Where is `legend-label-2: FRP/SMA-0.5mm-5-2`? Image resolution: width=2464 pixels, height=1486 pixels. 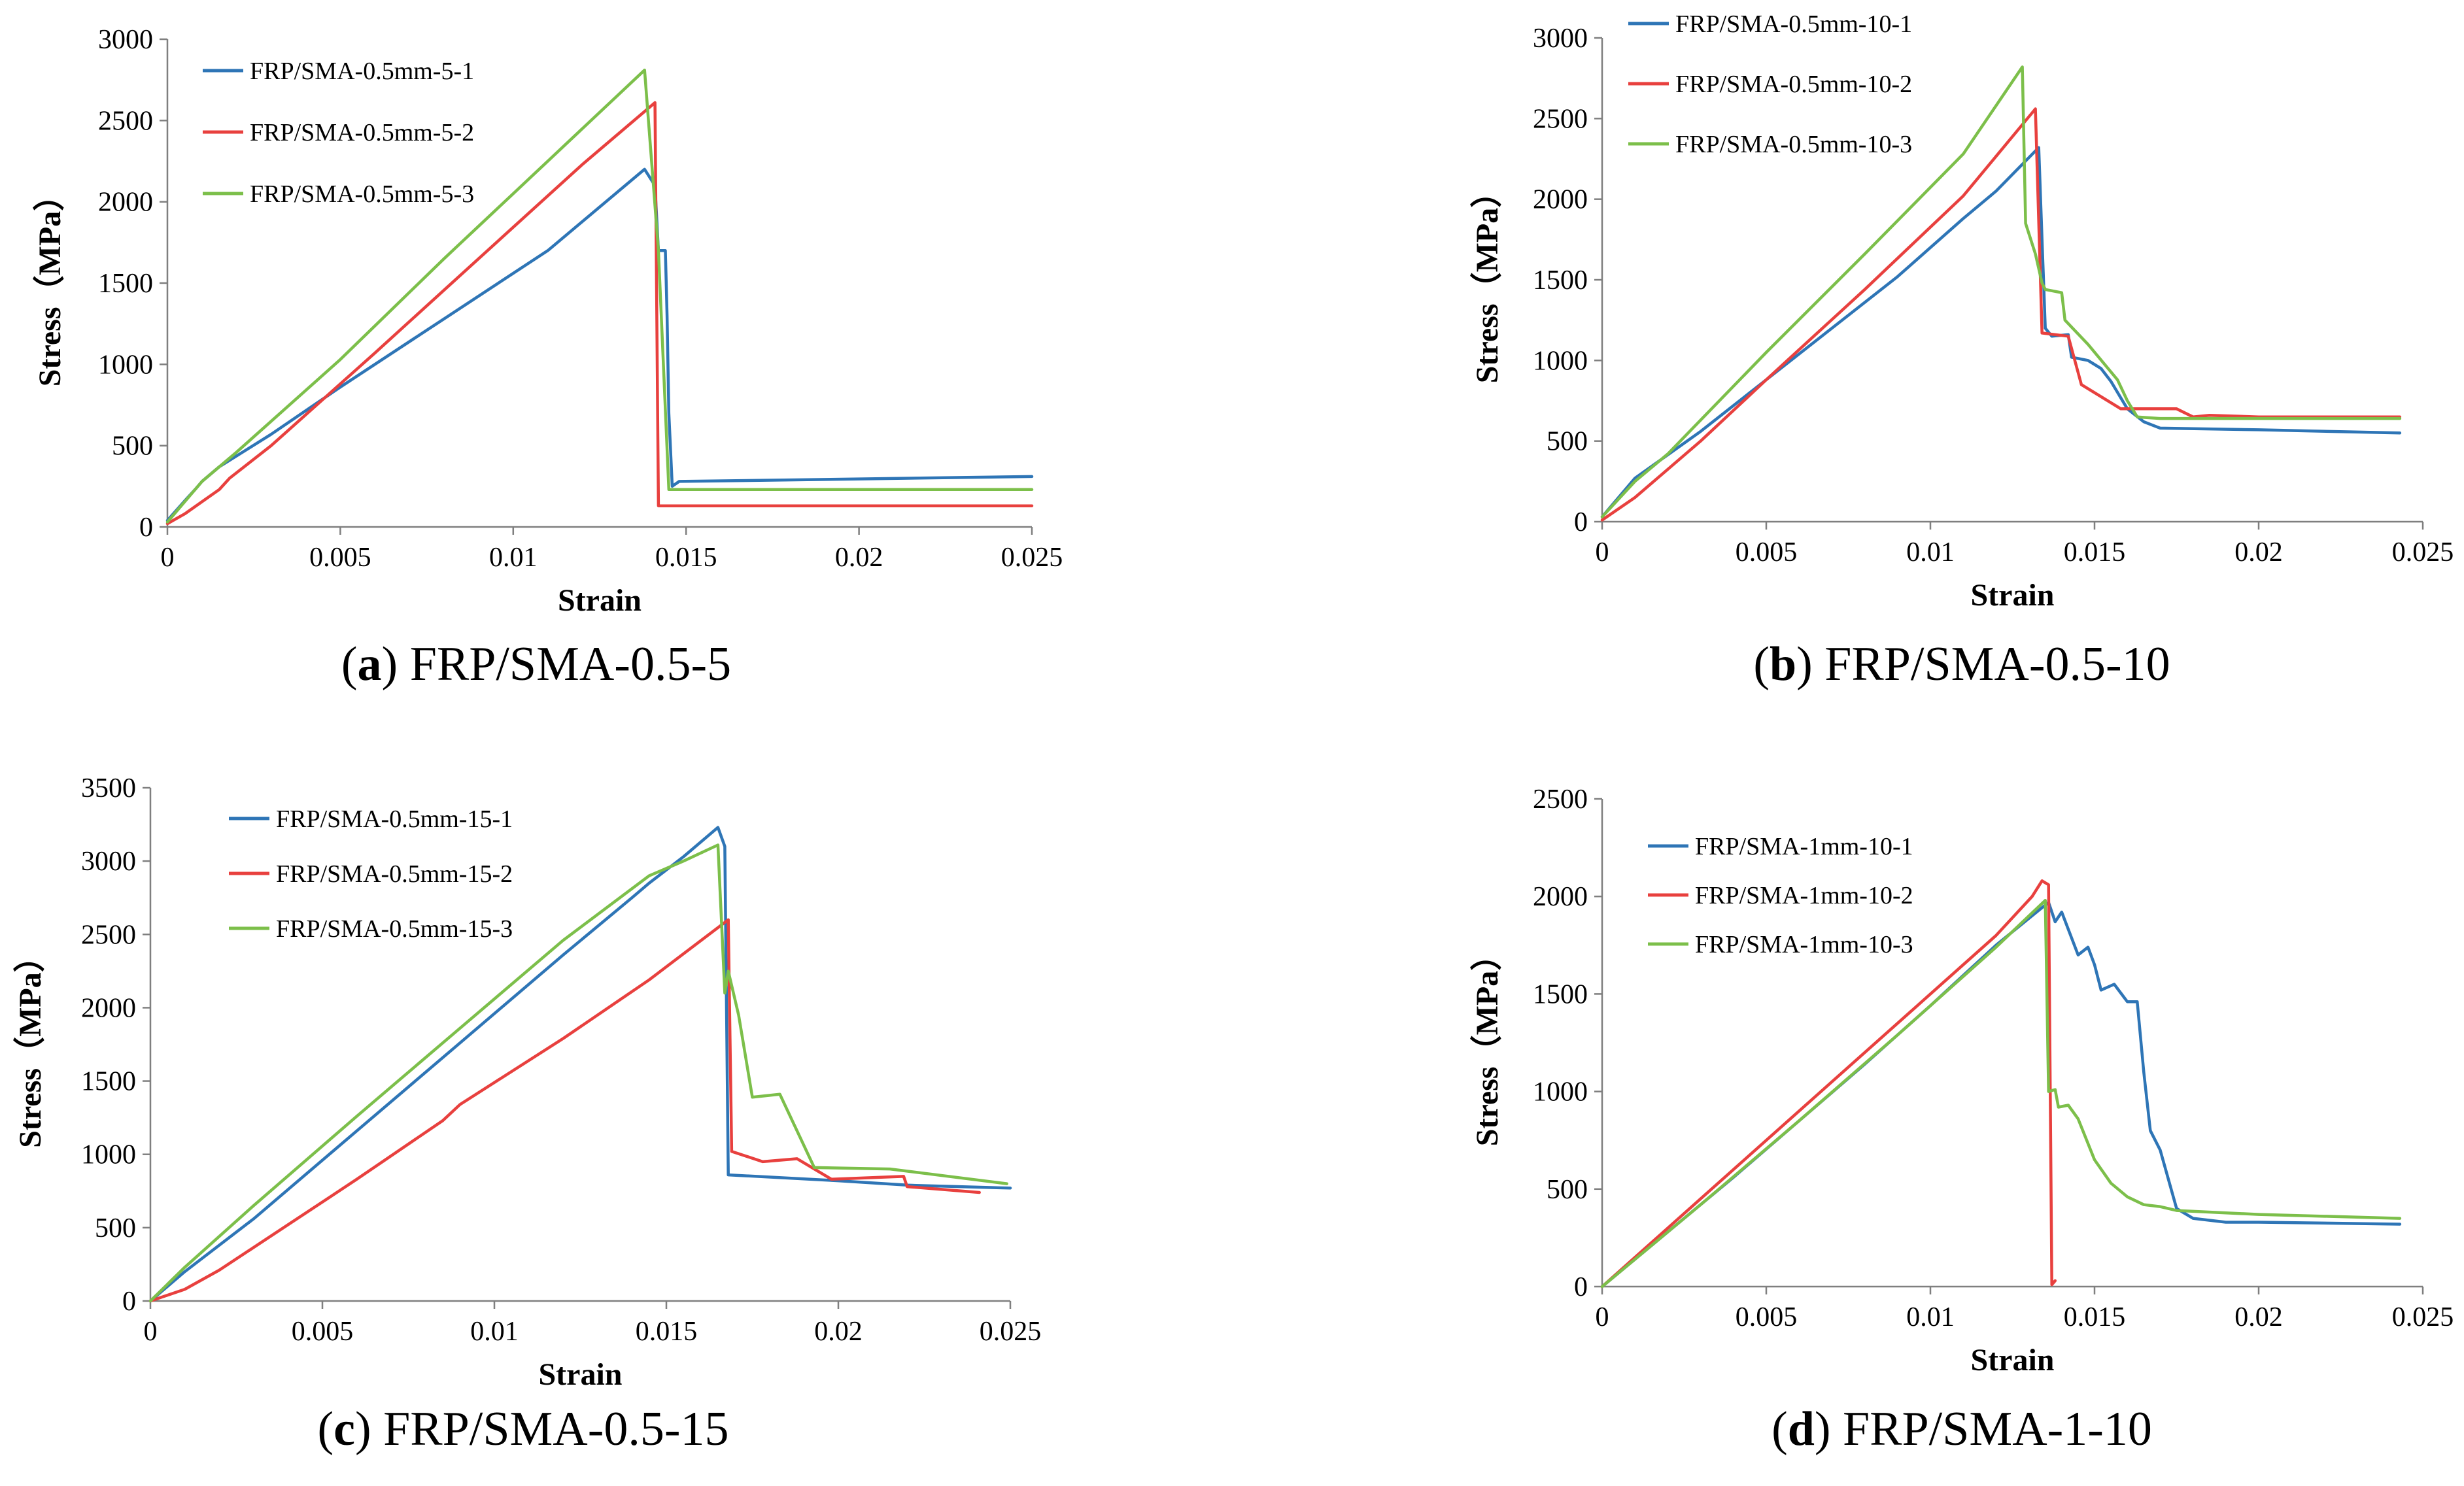 legend-label-2: FRP/SMA-0.5mm-5-2 is located at coordinates (362, 133).